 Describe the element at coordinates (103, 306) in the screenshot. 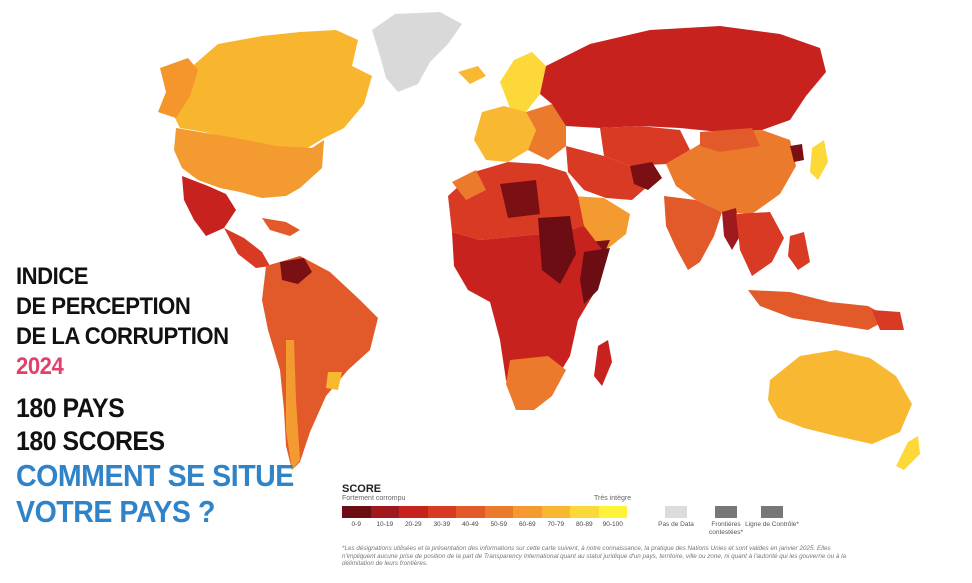

I see `title-line-2: DE PERCEPTION` at that location.